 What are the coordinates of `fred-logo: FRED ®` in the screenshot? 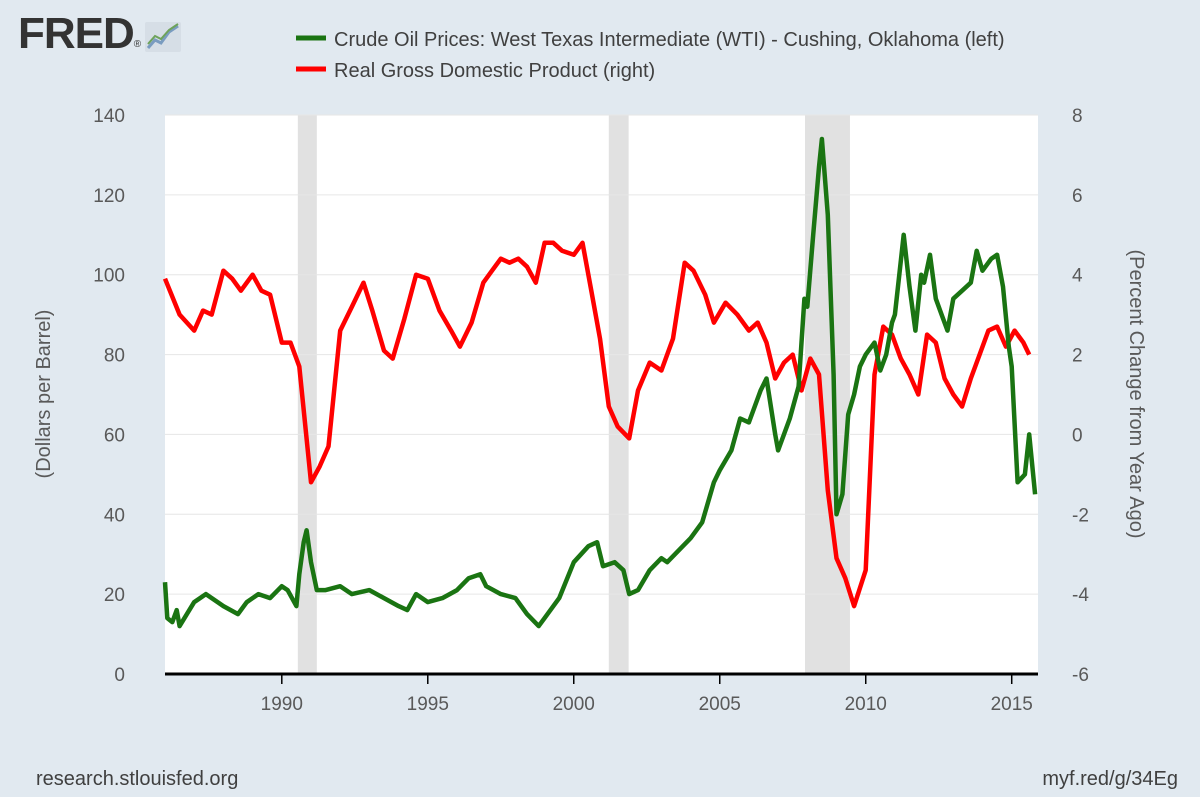 It's located at (100, 33).